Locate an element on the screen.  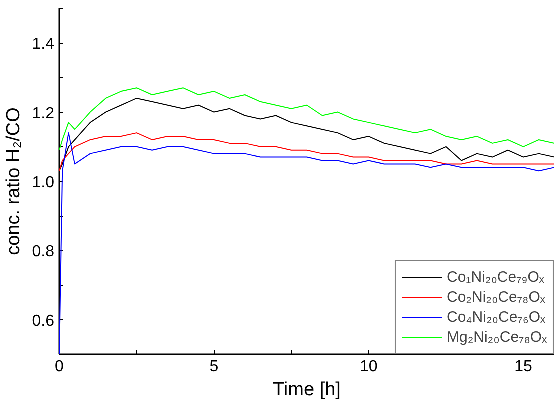
legend-label: Co₄Ni₂₀Ce₇₆Oₓ is located at coordinates (496, 317).